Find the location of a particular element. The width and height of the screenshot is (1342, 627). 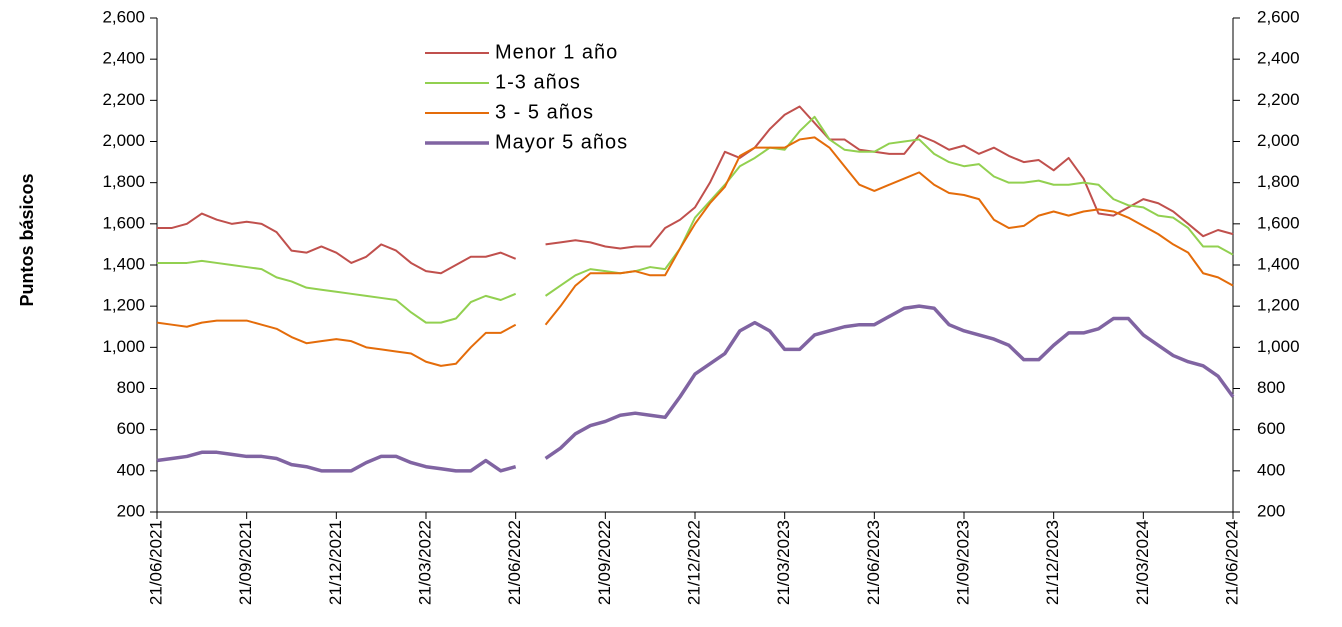

y2-tick-label: 600 is located at coordinates (1271, 428).